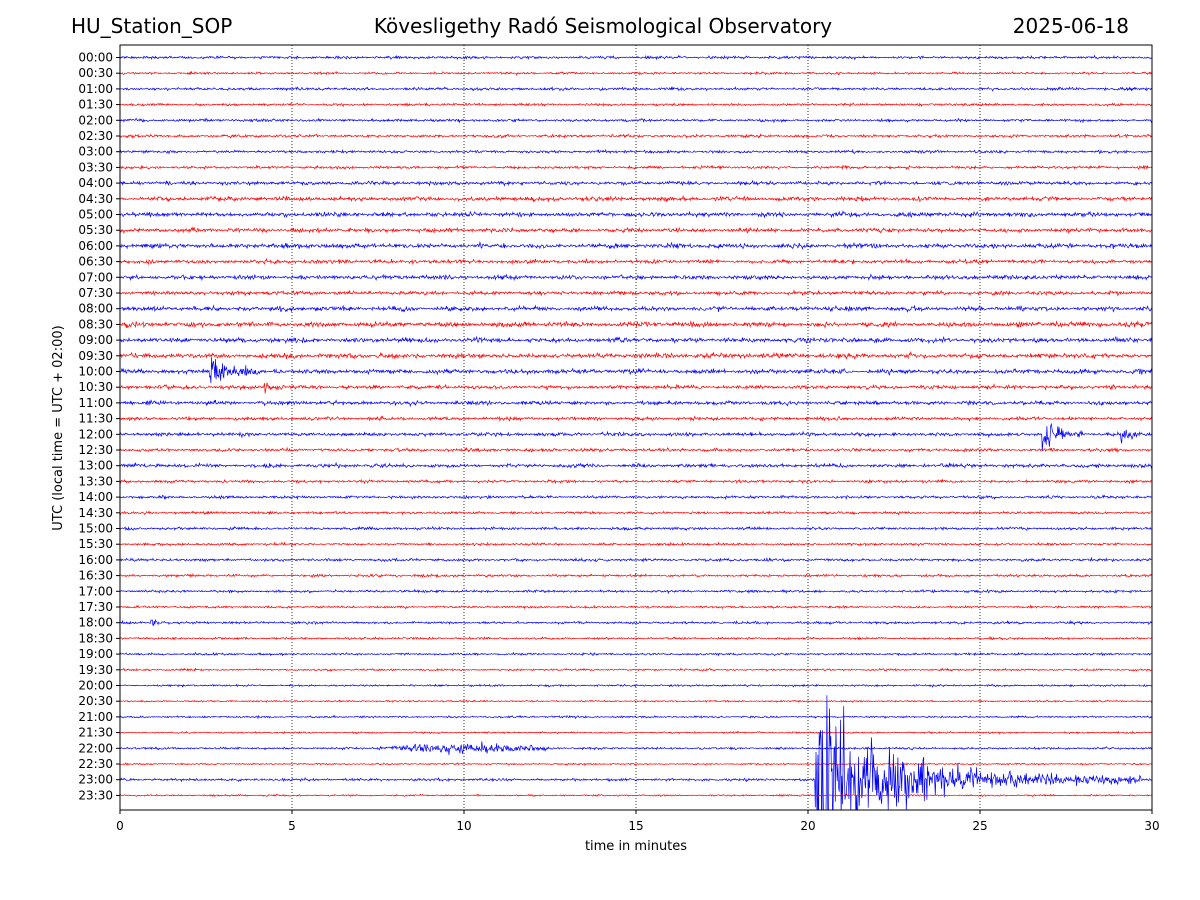  I want to click on y-tick-label: 22:30, so click(95, 764).